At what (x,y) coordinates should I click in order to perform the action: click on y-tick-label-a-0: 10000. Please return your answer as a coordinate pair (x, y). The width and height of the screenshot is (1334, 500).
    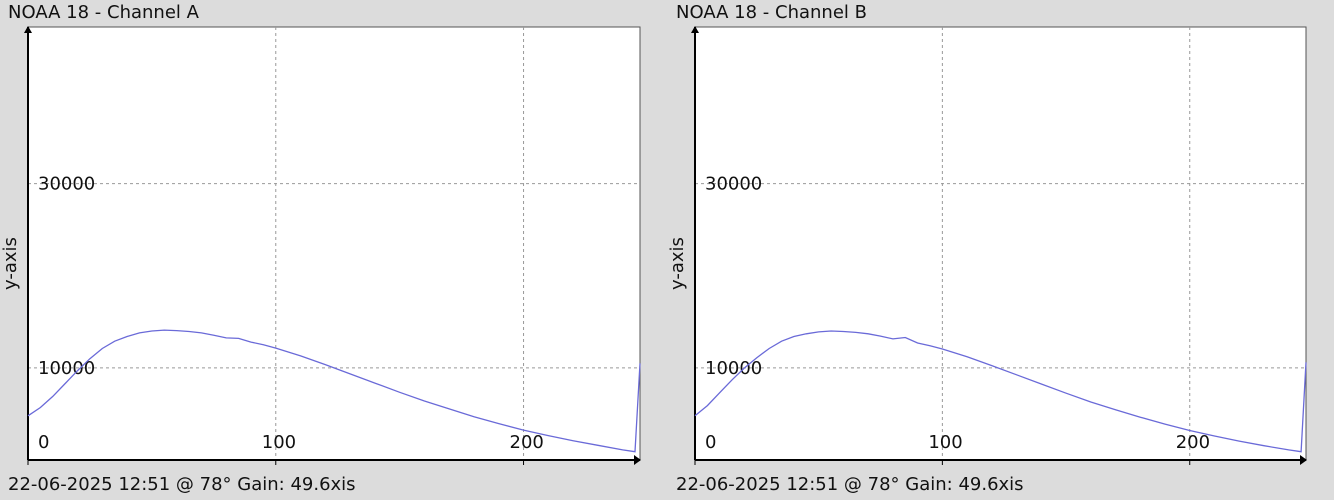
    Looking at the image, I should click on (66, 368).